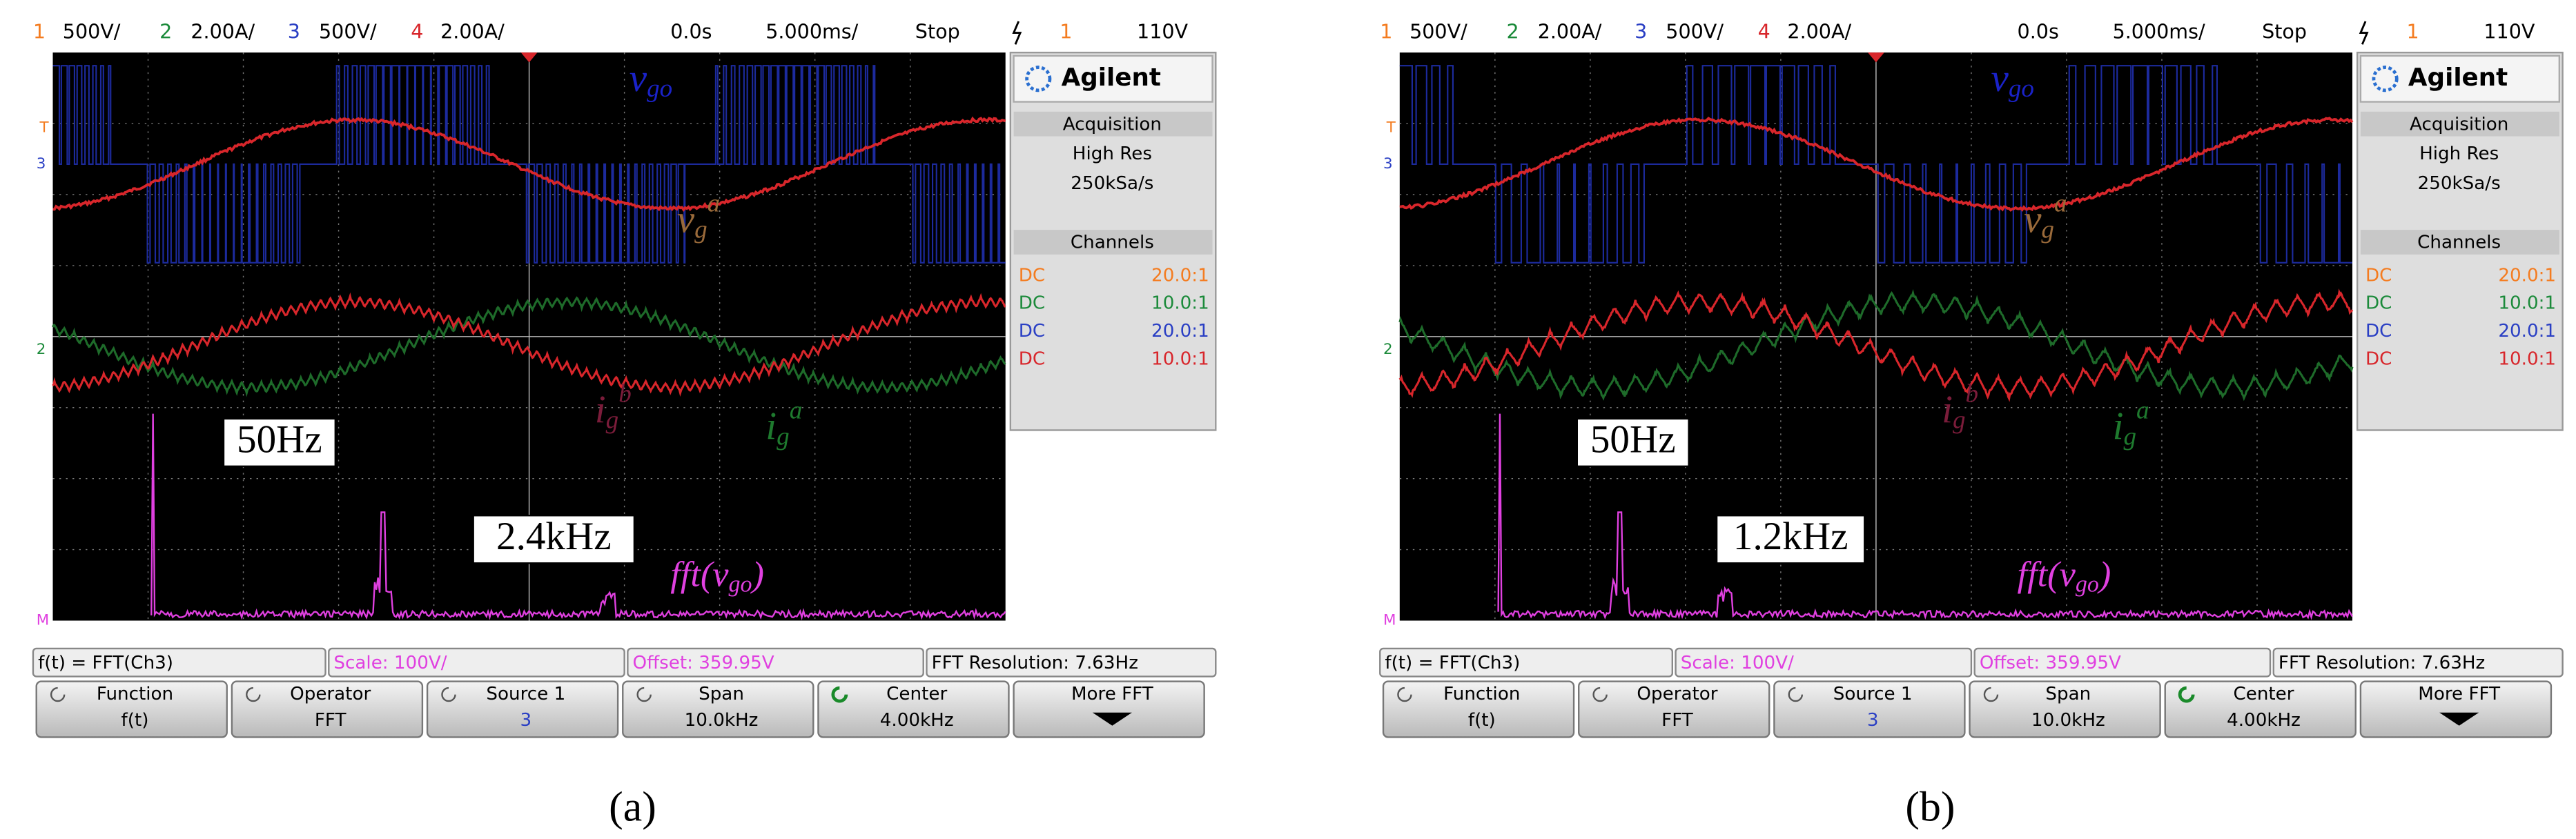 This screenshot has width=2576, height=839. Describe the element at coordinates (698, 216) in the screenshot. I see `trace-label: vga` at that location.